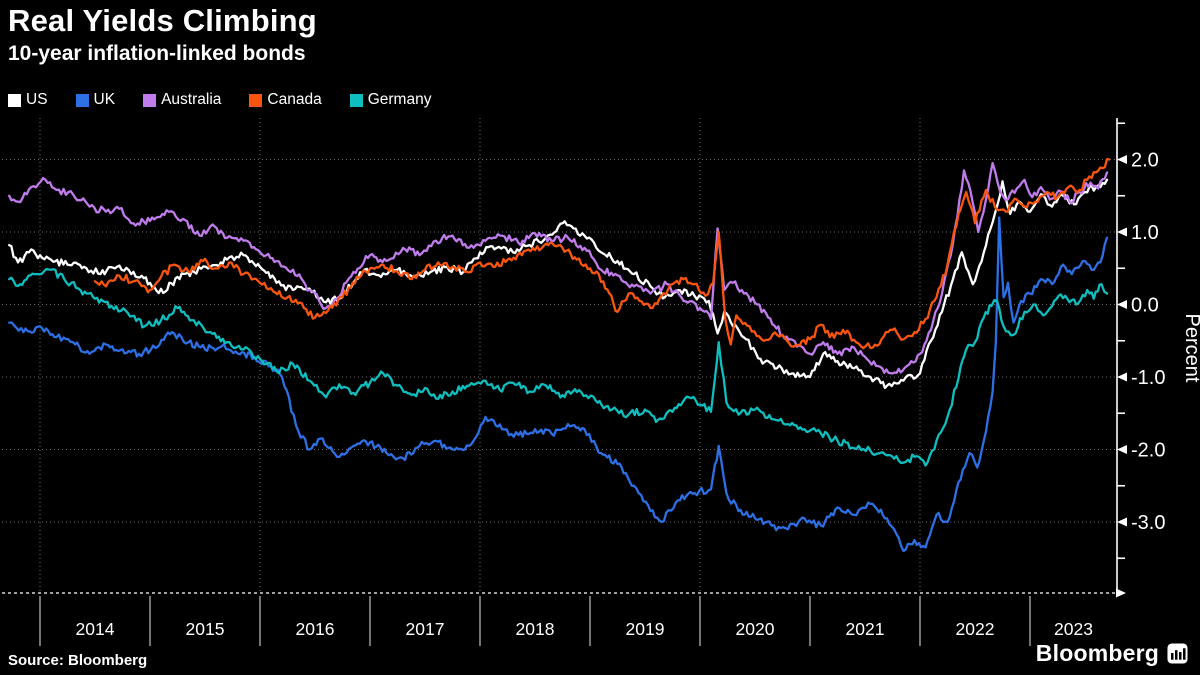 The height and width of the screenshot is (675, 1200). What do you see at coordinates (37, 99) in the screenshot?
I see `legend-label: US` at bounding box center [37, 99].